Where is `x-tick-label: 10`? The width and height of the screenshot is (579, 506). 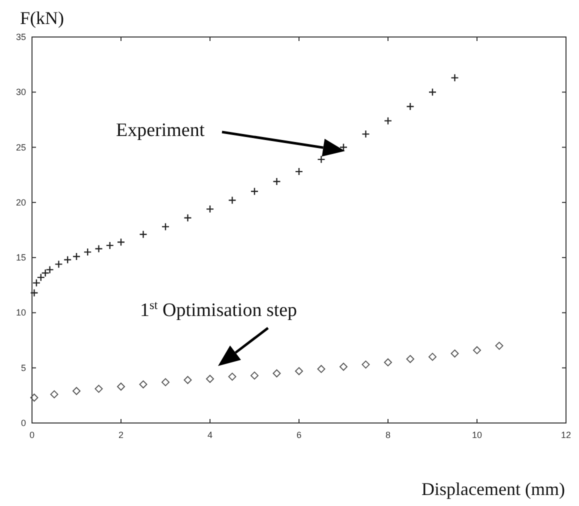 x-tick-label: 10 is located at coordinates (477, 435).